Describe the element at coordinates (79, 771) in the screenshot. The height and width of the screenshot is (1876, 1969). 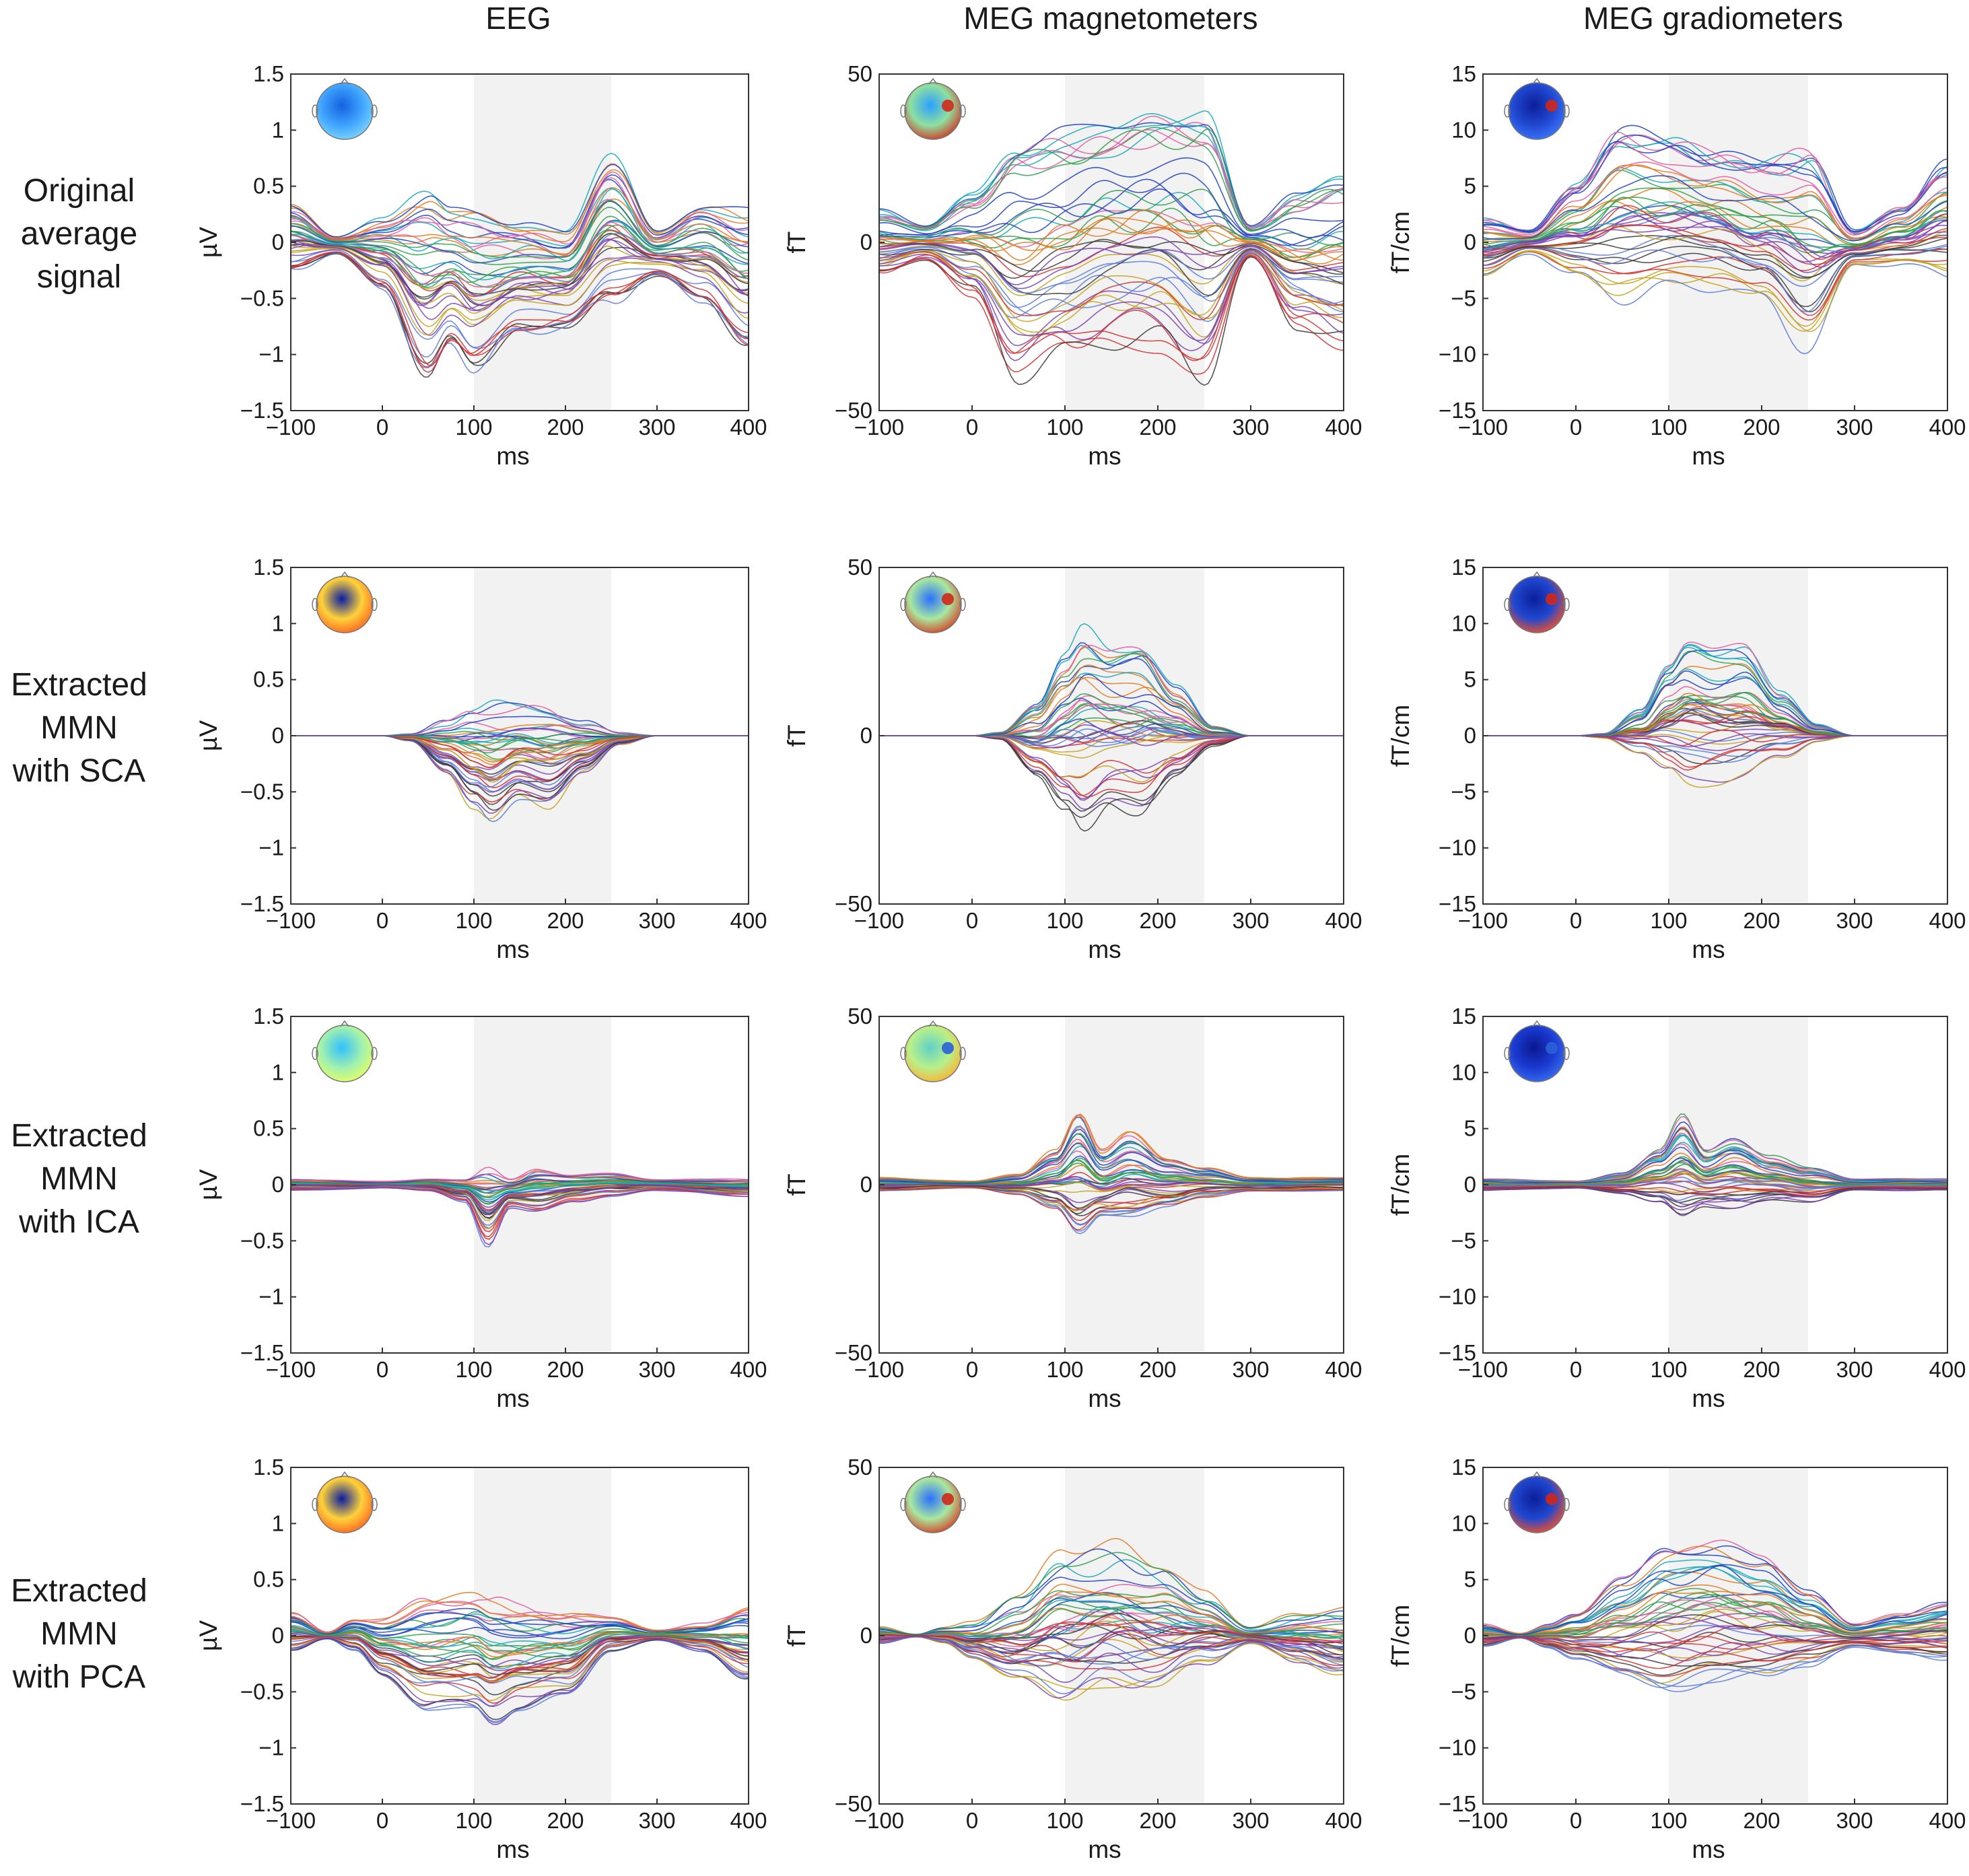
I see `row-label-line: with SCA` at that location.